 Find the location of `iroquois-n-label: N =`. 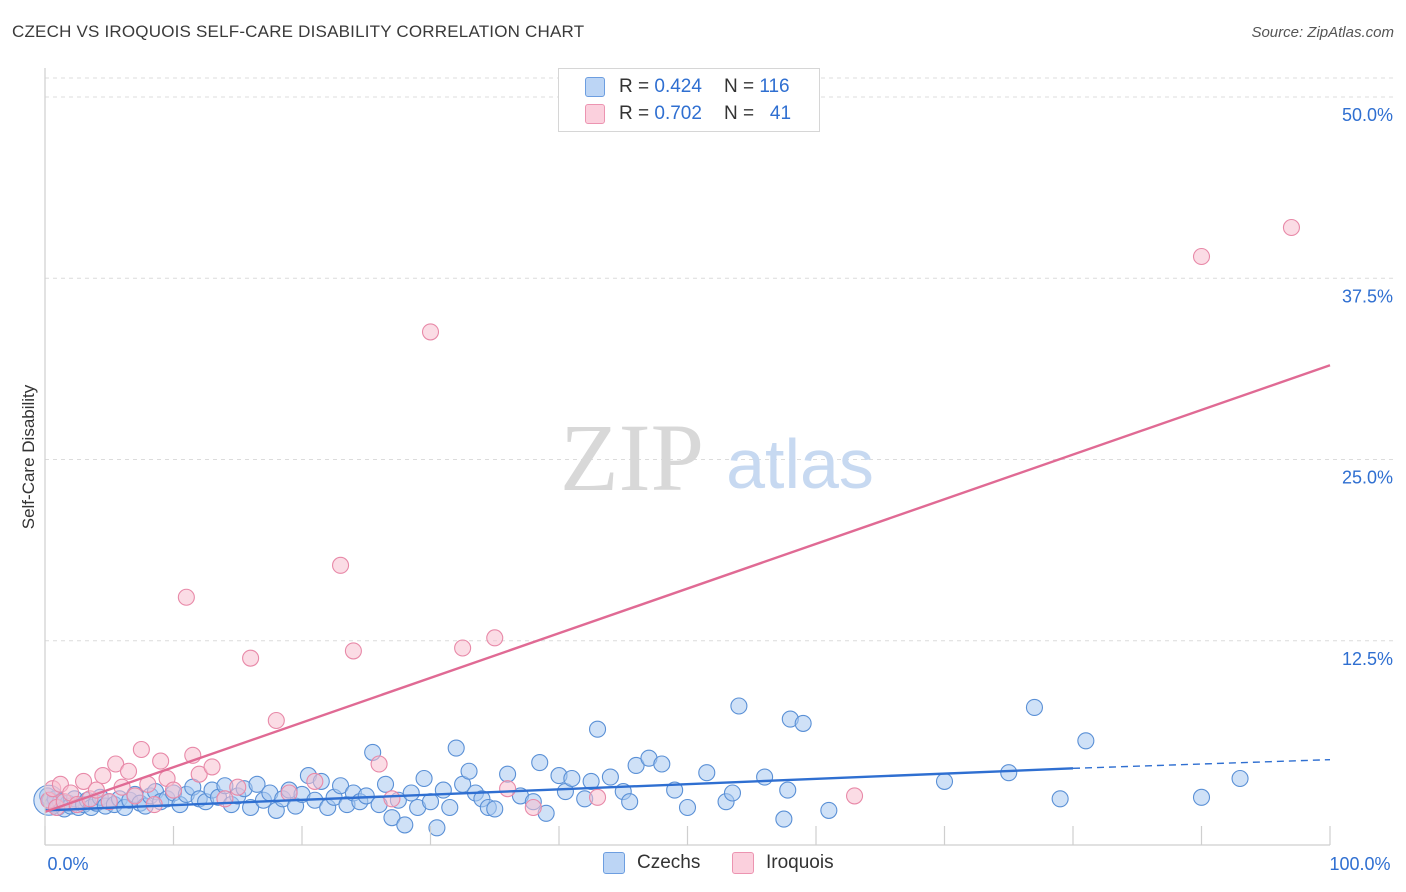

iroquois-n-label: N = is located at coordinates (739, 113).